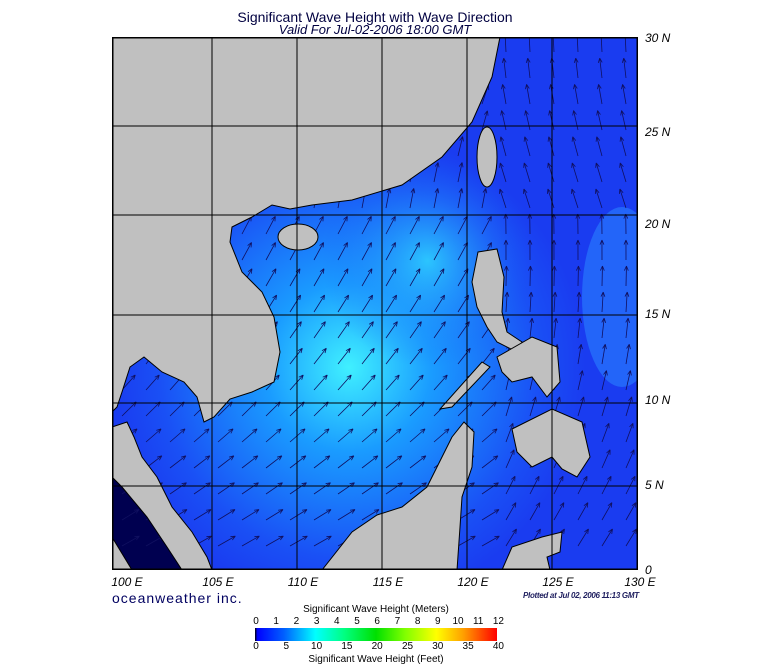  What do you see at coordinates (654, 485) in the screenshot?
I see `lat-label: 5 N` at bounding box center [654, 485].